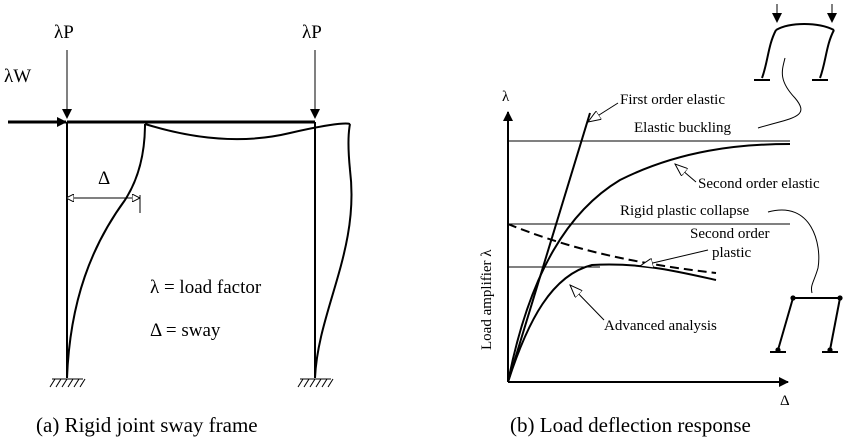 The height and width of the screenshot is (441, 850). What do you see at coordinates (612, 248) in the screenshot?
I see `second-order-plastic-curve` at bounding box center [612, 248].